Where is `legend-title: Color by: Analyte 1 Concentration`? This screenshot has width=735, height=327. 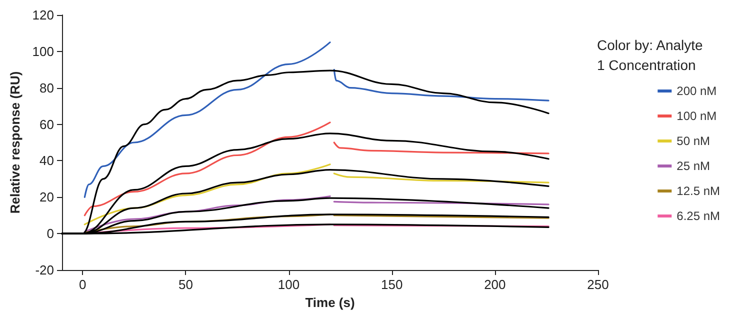
legend-title: Color by: Analyte 1 Concentration is located at coordinates (652, 55).